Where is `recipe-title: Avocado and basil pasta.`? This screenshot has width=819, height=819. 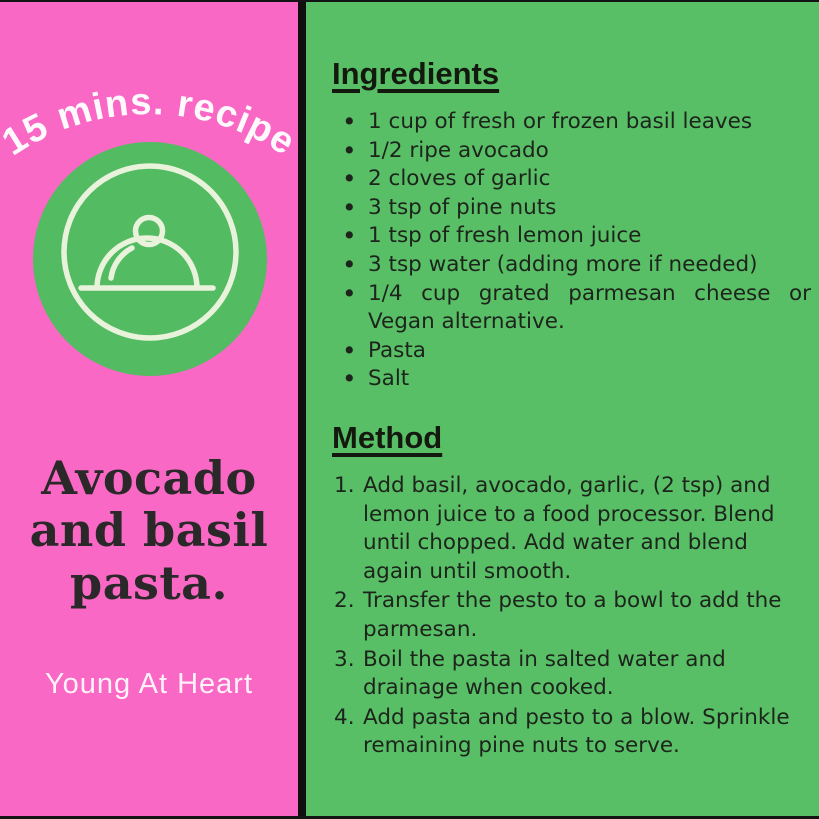 recipe-title: Avocado and basil pasta. is located at coordinates (149, 530).